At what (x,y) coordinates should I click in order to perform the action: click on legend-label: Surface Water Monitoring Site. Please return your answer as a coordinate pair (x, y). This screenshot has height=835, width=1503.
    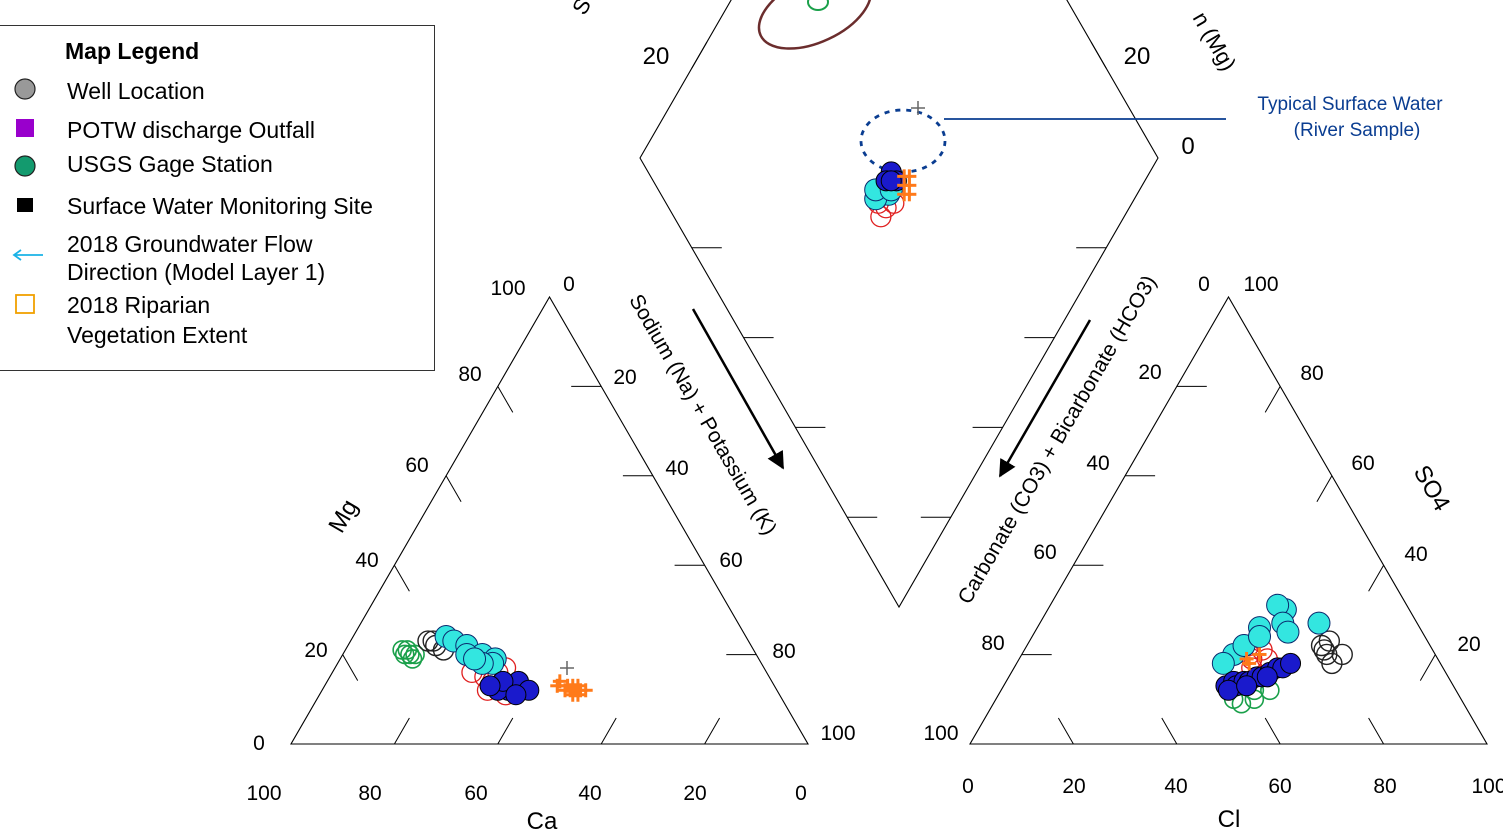
    Looking at the image, I should click on (220, 206).